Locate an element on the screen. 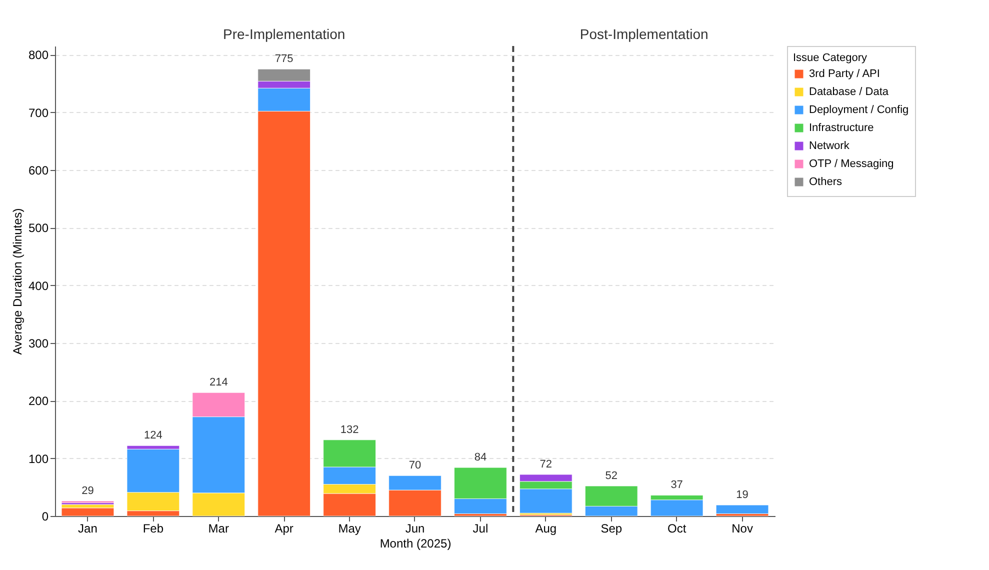 Image resolution: width=989 pixels, height=570 pixels. legend-label: 3rd Party / API is located at coordinates (844, 74).